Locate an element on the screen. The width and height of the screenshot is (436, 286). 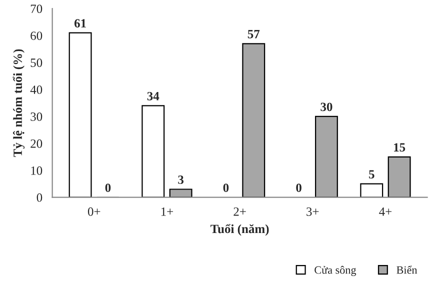
y-tick-label: 20 is located at coordinates (36, 143).